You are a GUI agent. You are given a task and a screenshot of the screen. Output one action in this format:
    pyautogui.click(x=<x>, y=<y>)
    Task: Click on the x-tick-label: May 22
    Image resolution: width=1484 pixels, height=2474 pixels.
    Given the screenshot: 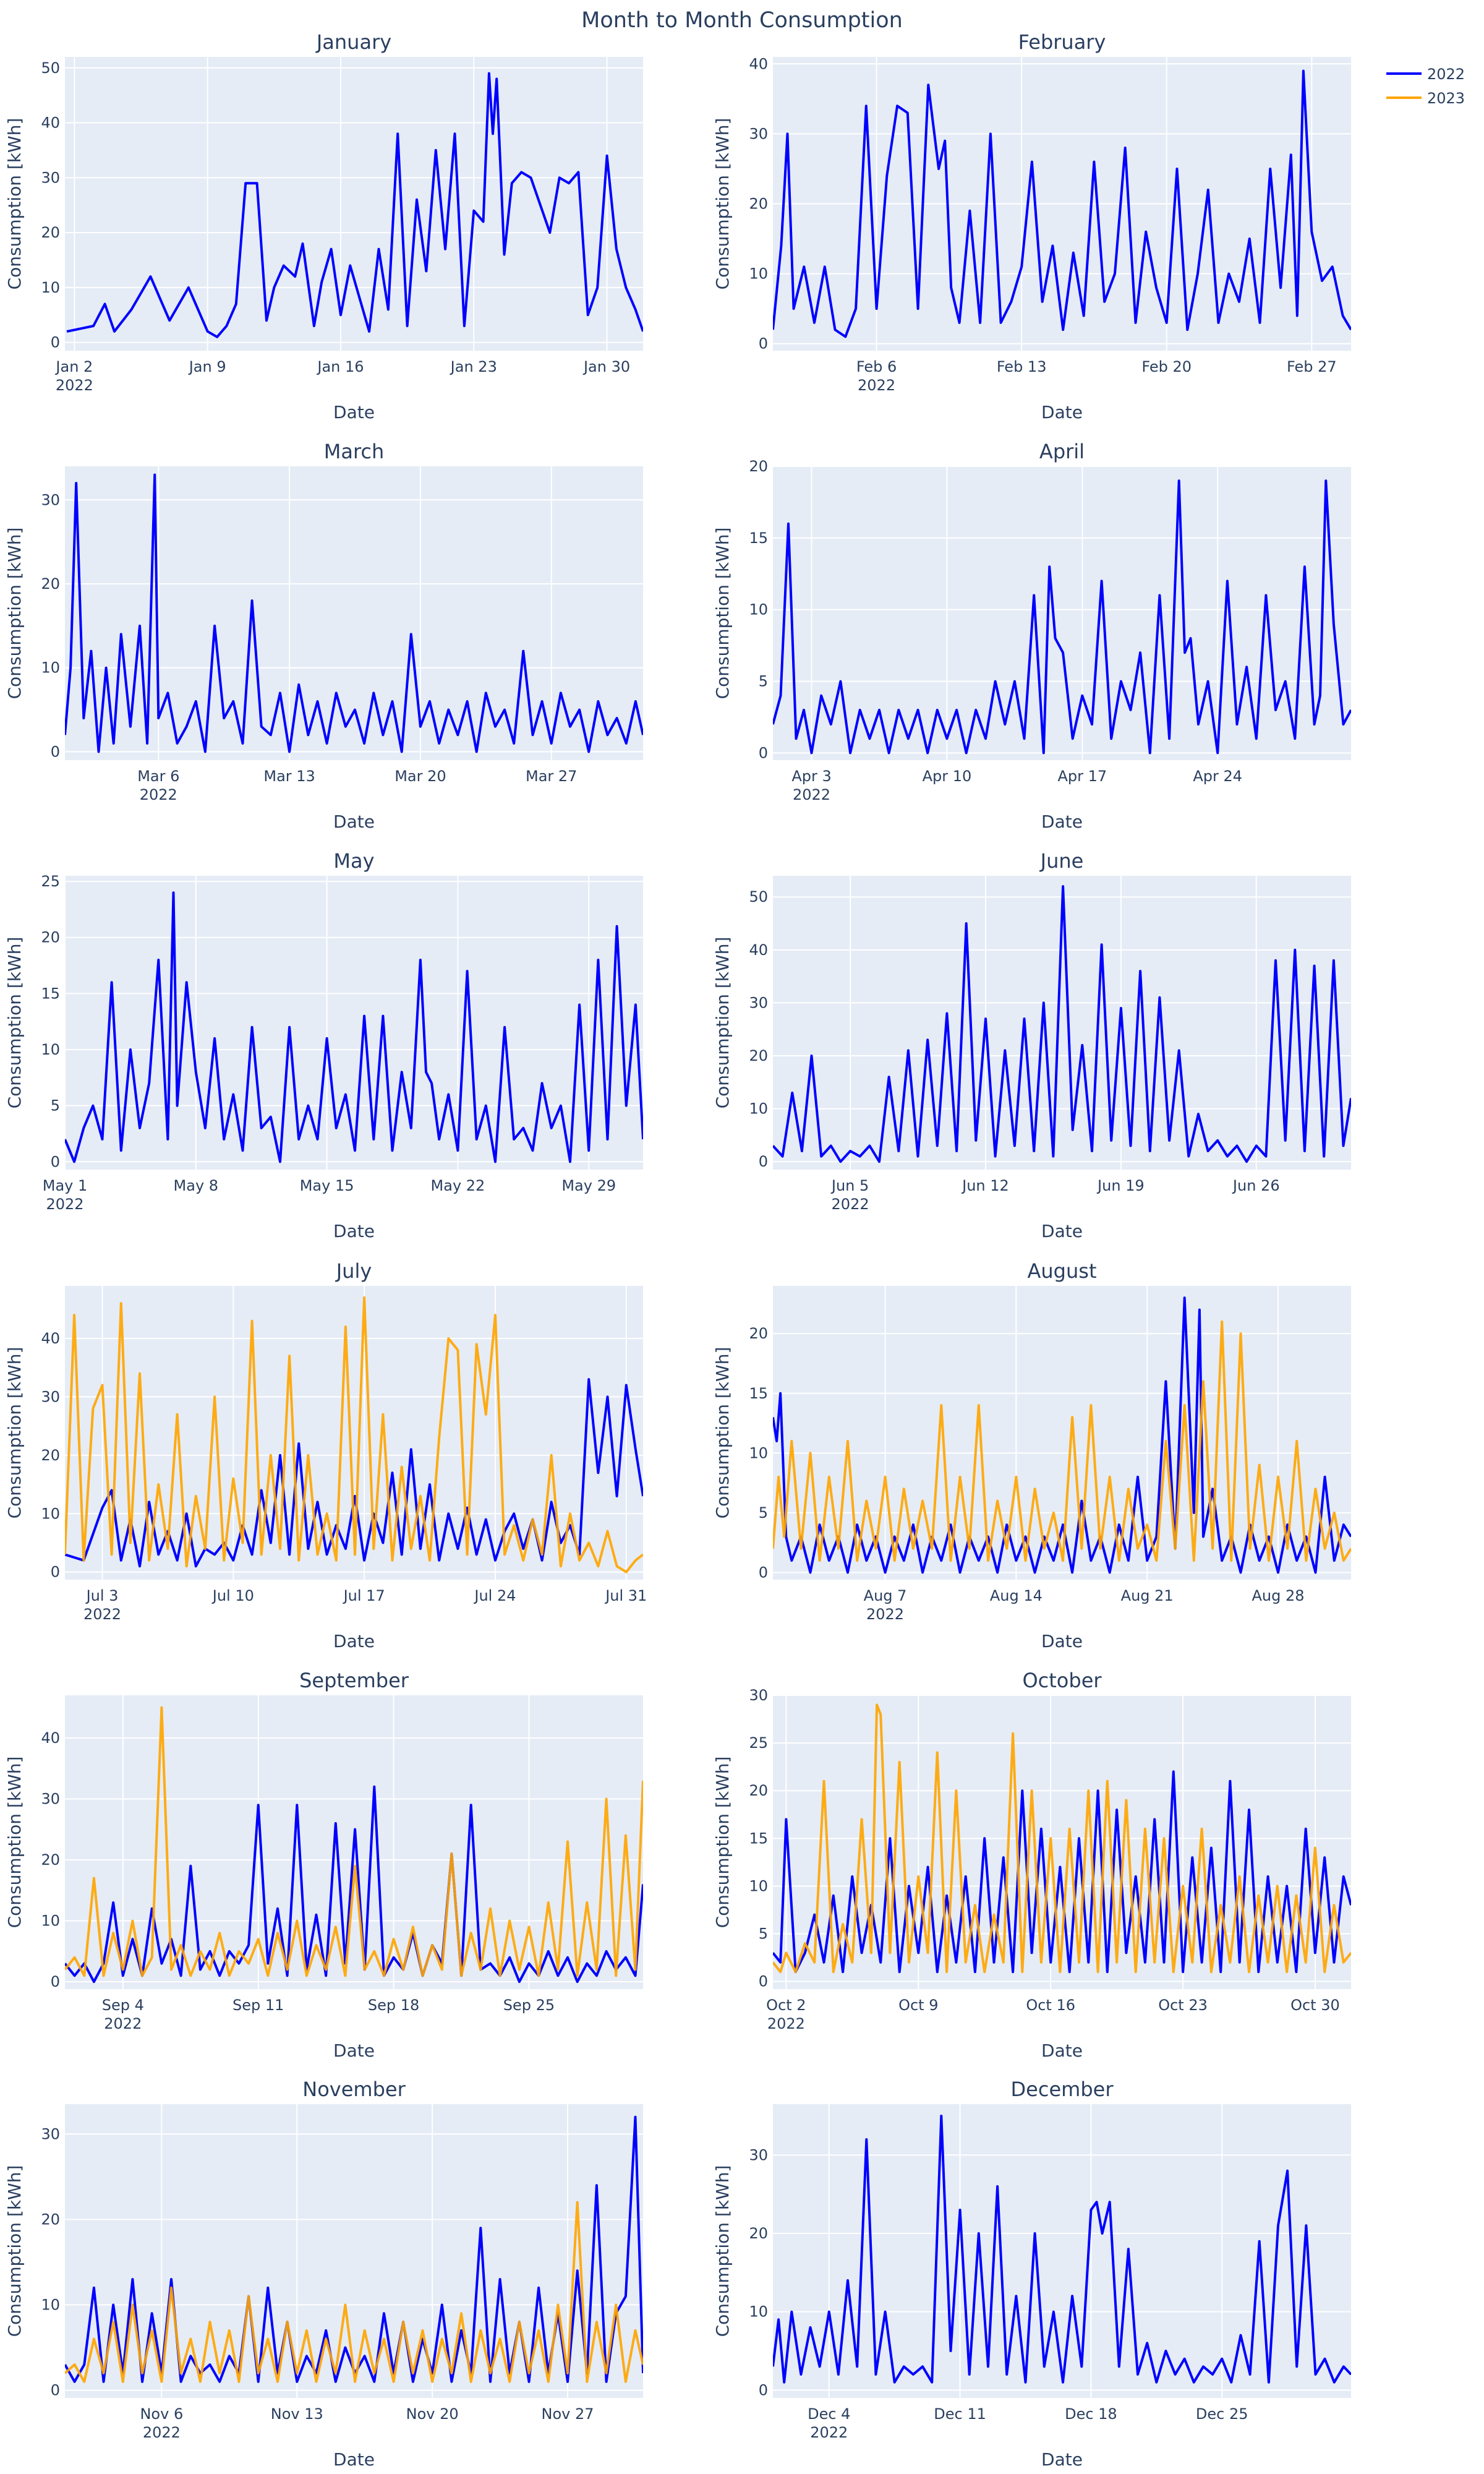 What is the action you would take?
    pyautogui.click(x=458, y=1185)
    